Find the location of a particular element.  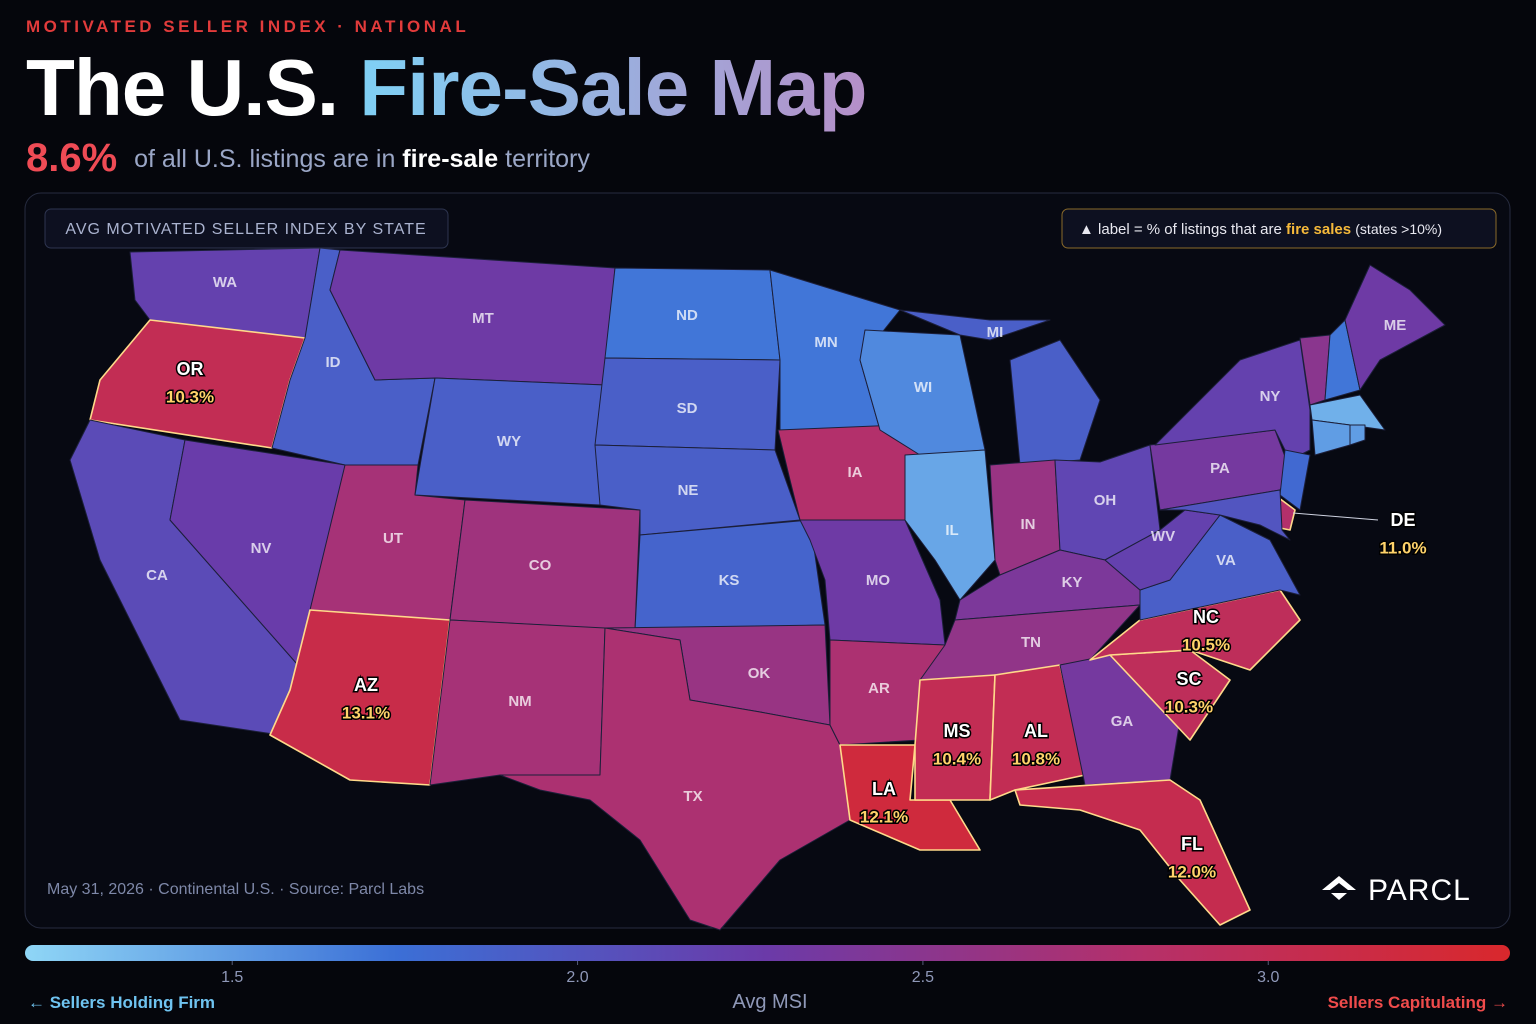

note-b: fire sales is located at coordinates (1318, 229).